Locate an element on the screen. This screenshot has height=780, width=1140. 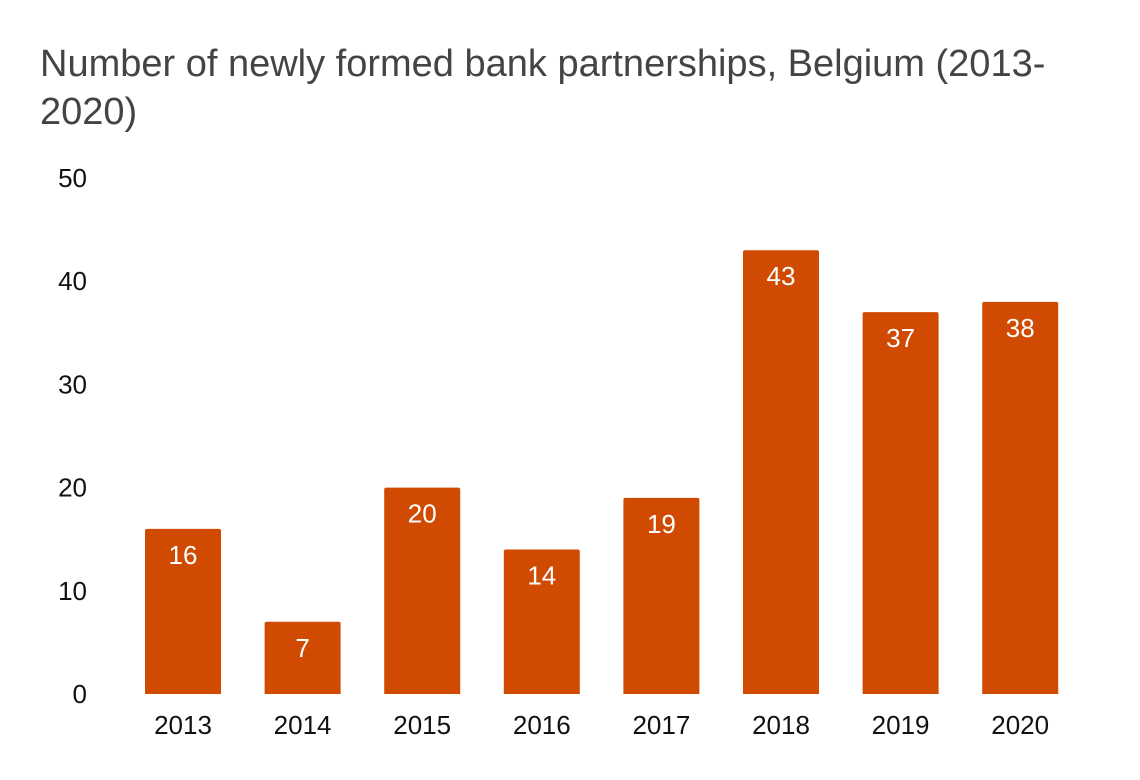
data-label: 37 is located at coordinates (900, 338).